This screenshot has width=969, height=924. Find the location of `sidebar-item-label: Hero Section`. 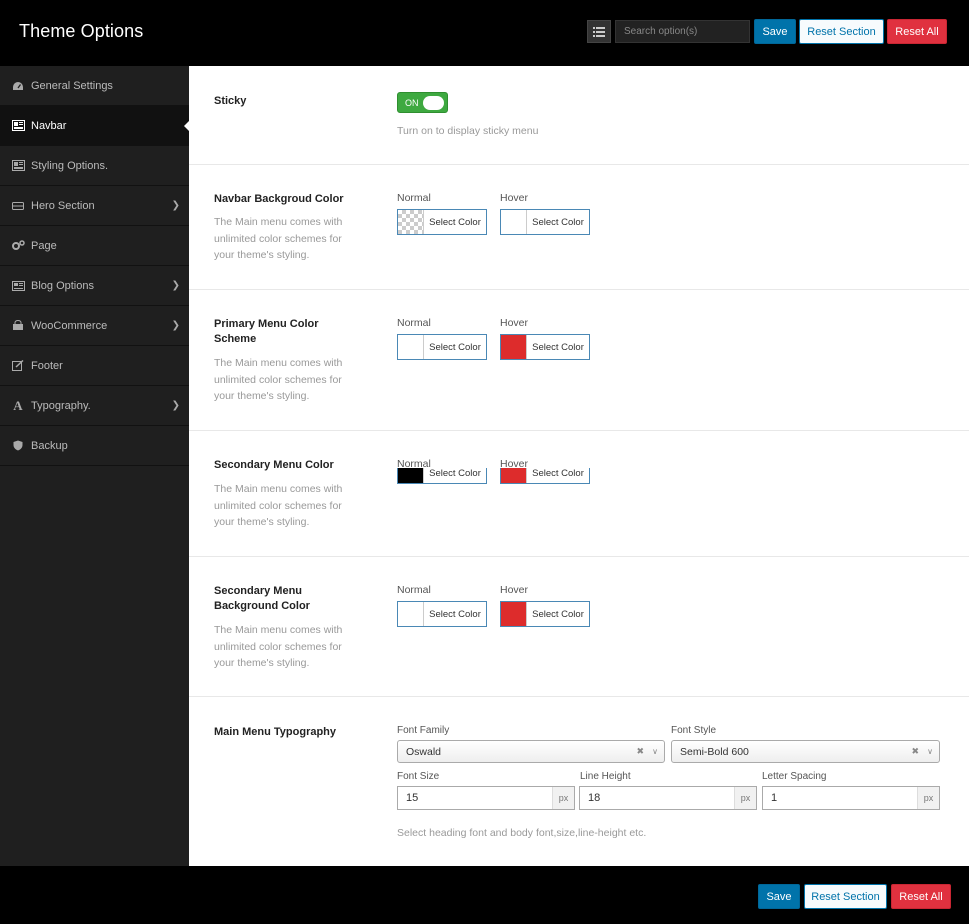

sidebar-item-label: Hero Section is located at coordinates (63, 205).